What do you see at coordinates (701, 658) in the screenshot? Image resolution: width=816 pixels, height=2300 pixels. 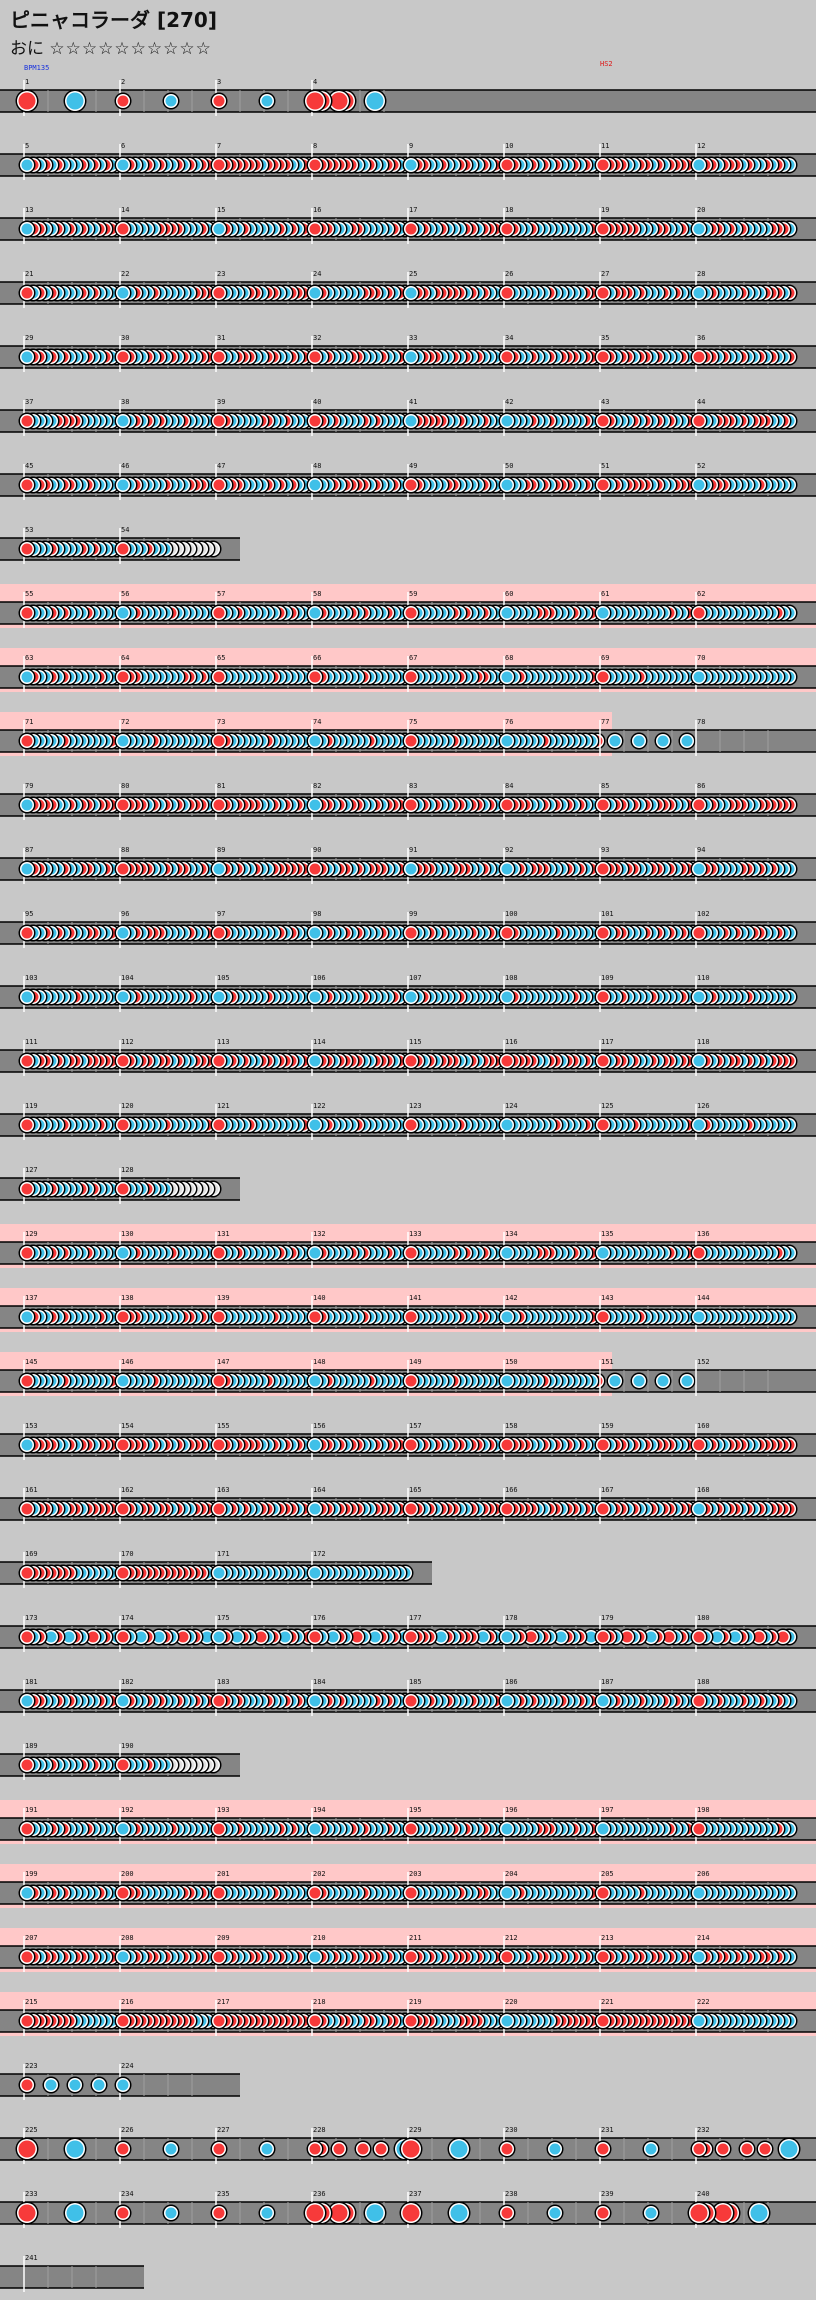 I see `measure-number: 70` at bounding box center [701, 658].